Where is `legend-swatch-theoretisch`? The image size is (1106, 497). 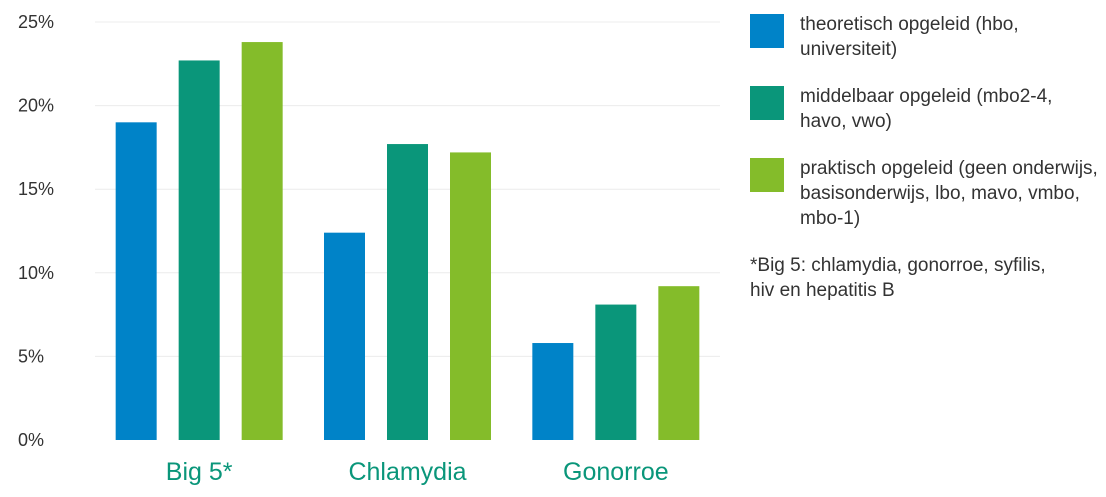
legend-swatch-theoretisch is located at coordinates (767, 31).